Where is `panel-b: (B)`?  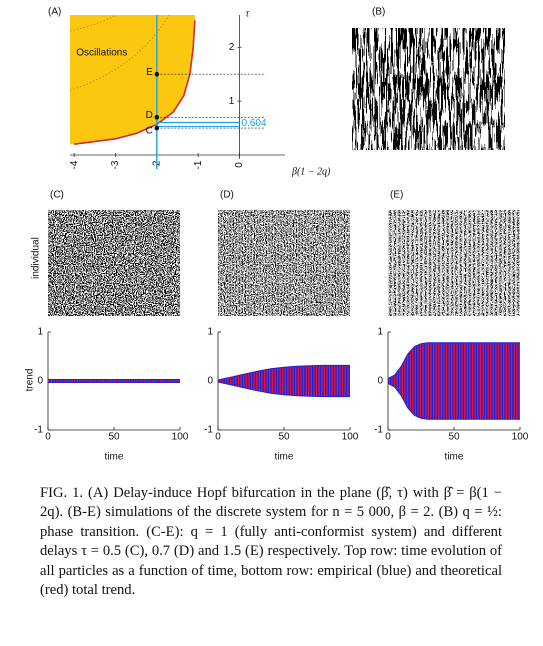
panel-b: (B) is located at coordinates (428, 78).